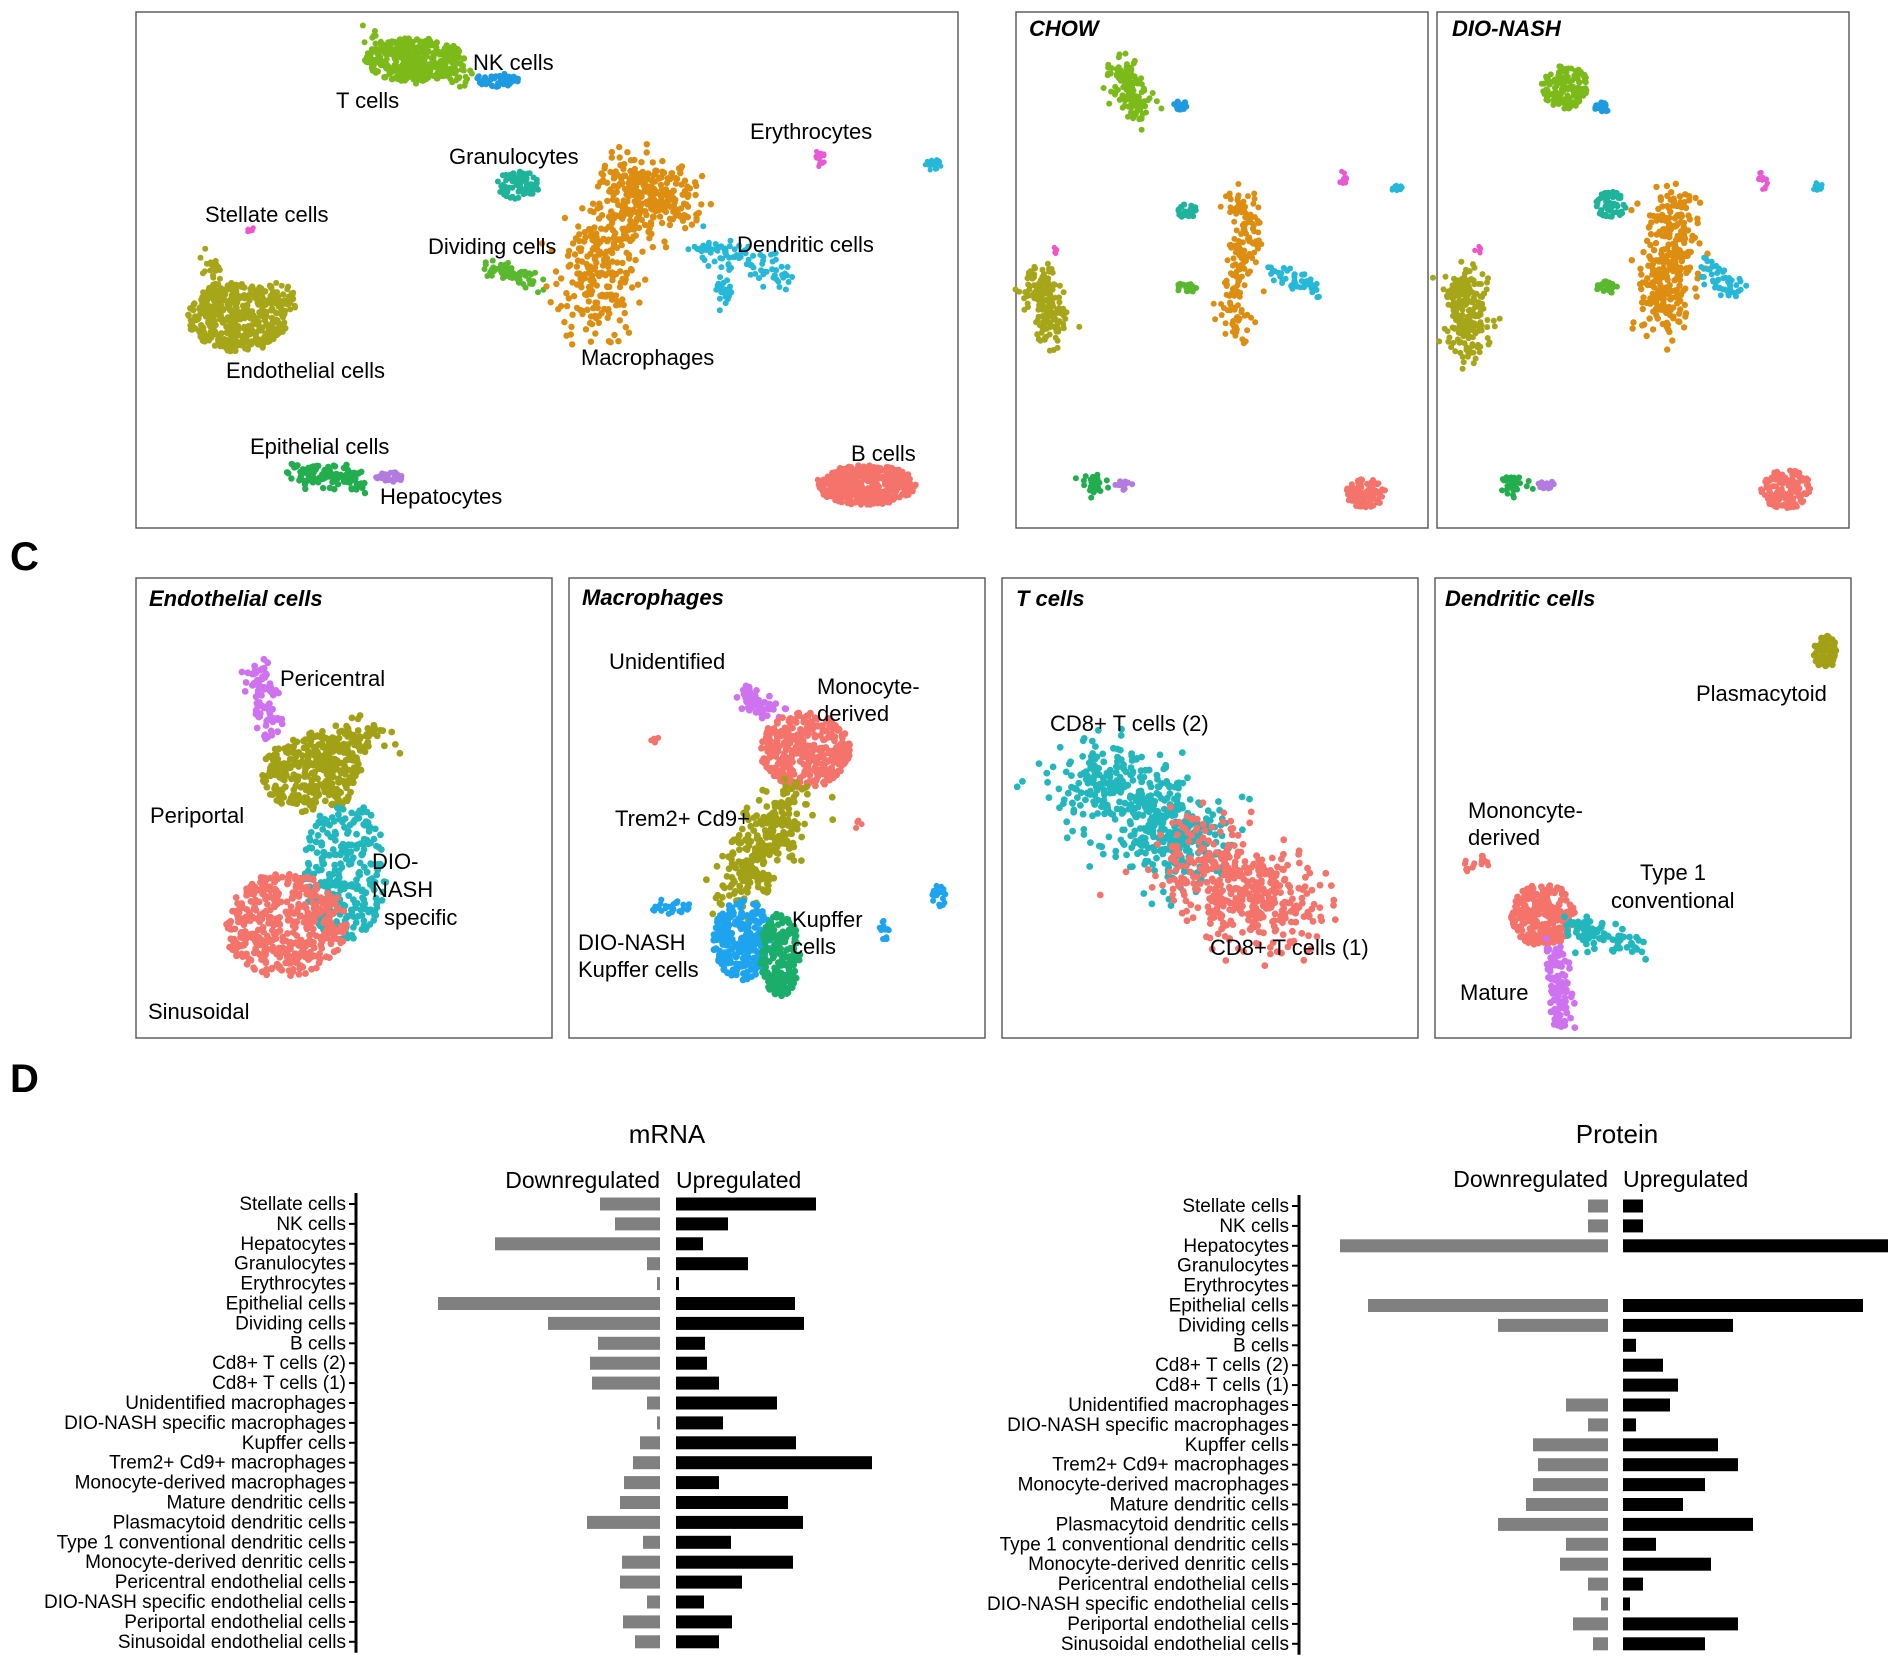 This screenshot has width=1888, height=1664. Describe the element at coordinates (492, 246) in the screenshot. I see `label-dividing-cells: Dividing cells` at that location.